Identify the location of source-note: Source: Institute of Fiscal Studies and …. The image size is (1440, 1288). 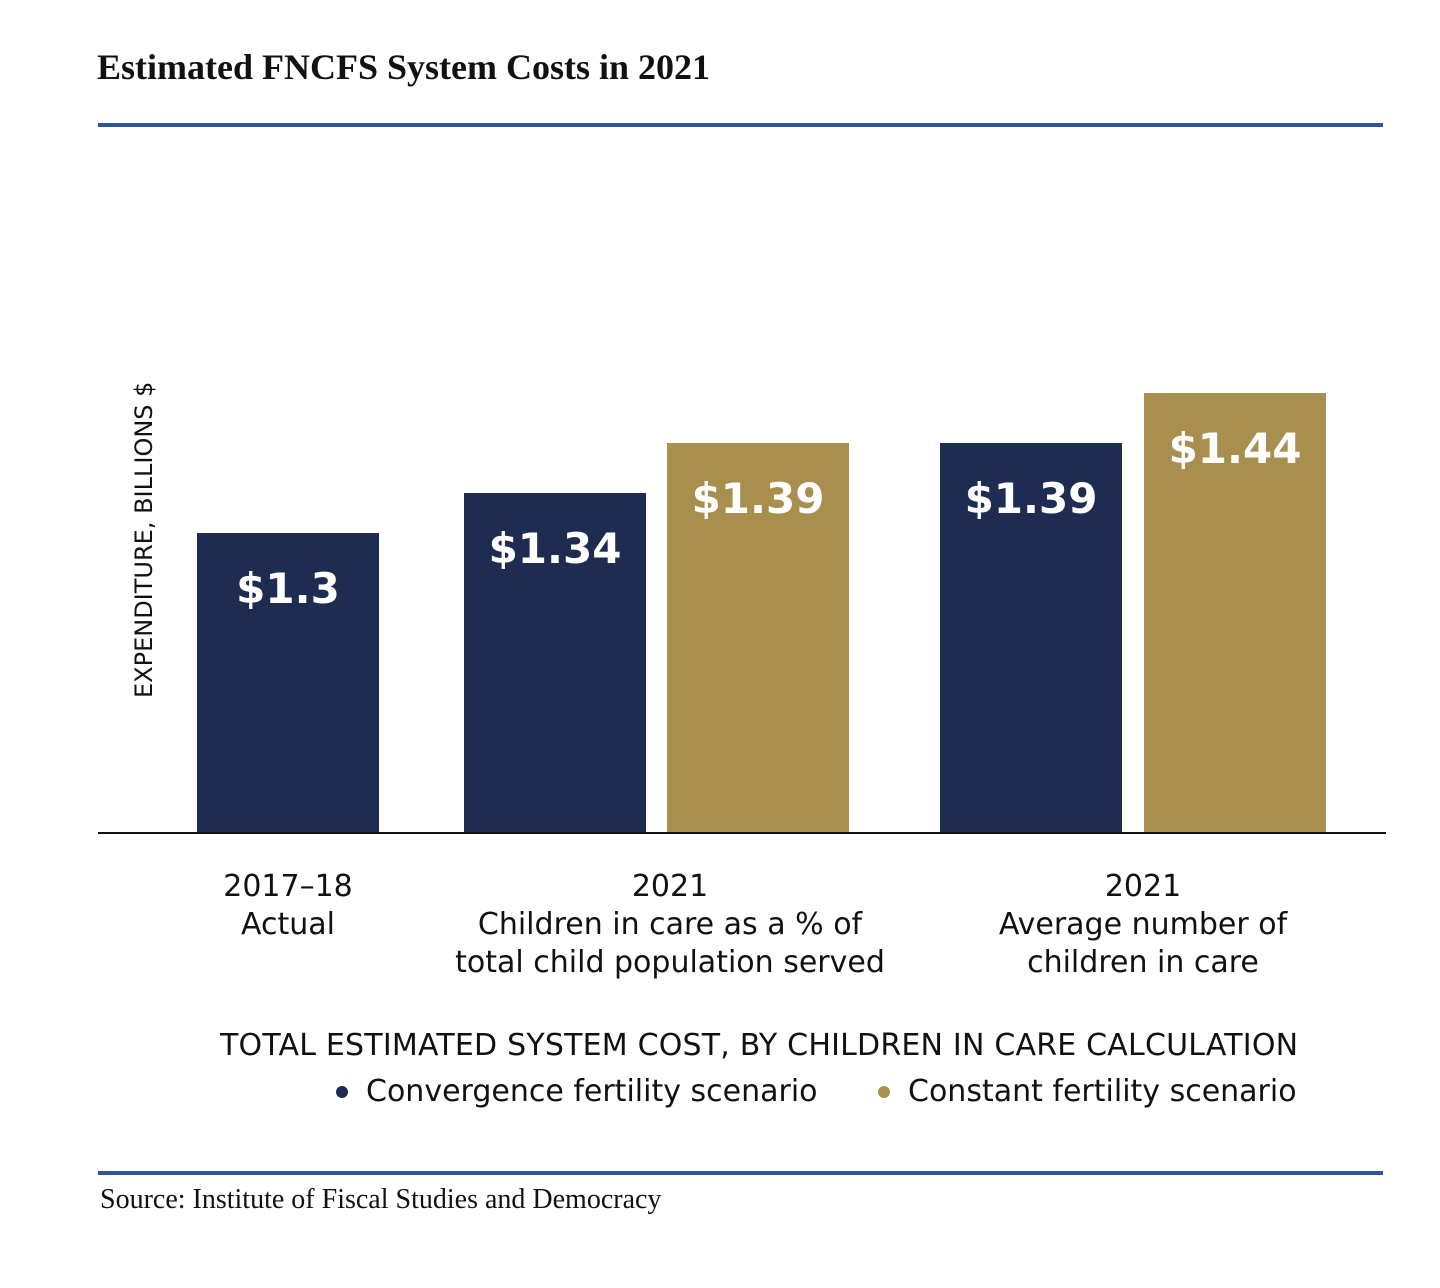
(381, 1199).